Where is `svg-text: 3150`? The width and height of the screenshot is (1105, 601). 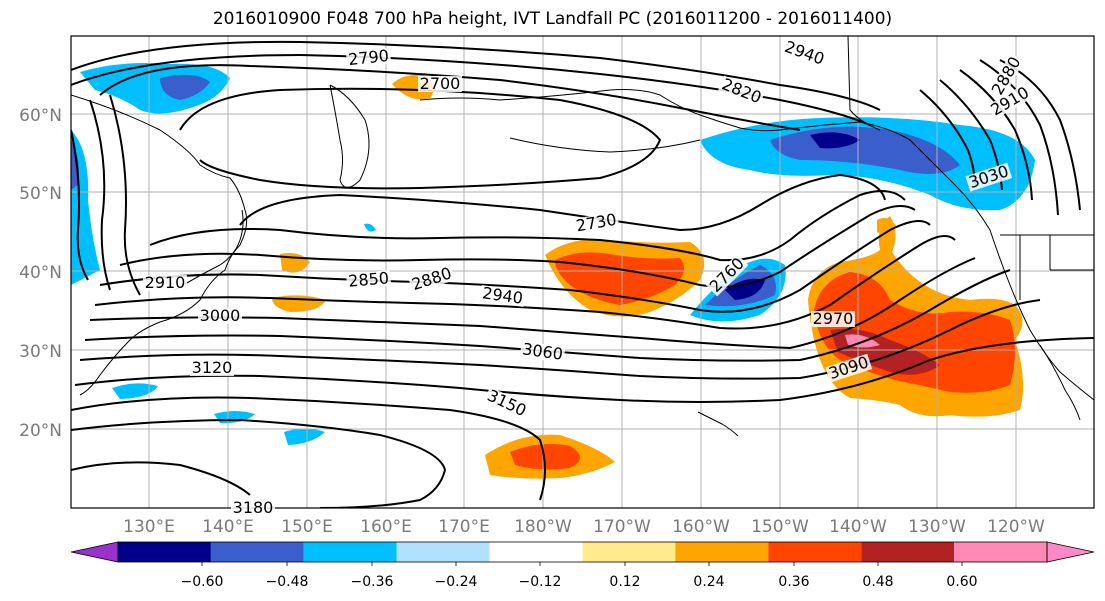
svg-text: 3150 is located at coordinates (506, 403).